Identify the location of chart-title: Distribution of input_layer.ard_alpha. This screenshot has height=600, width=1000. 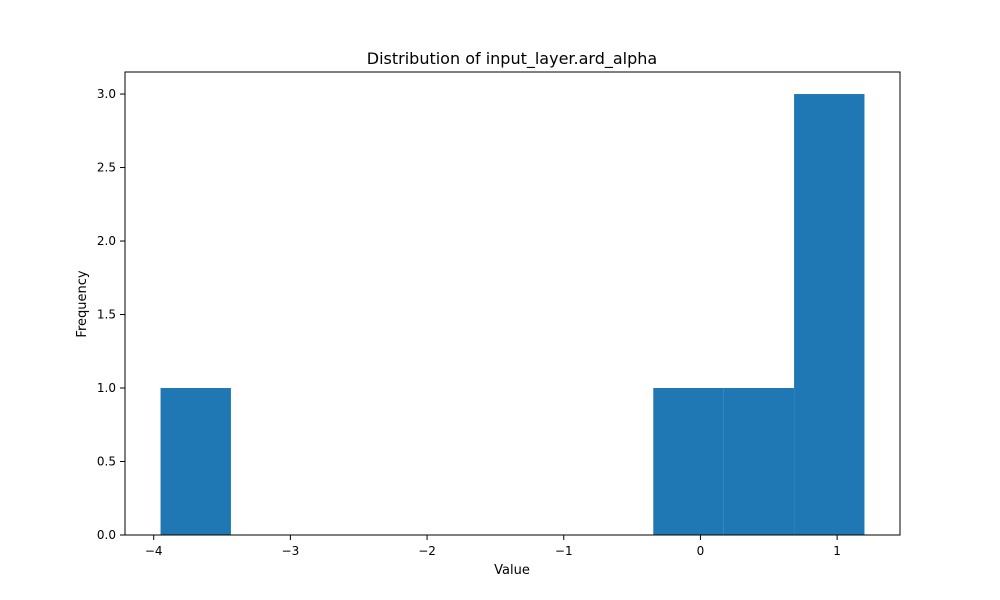
(512, 59).